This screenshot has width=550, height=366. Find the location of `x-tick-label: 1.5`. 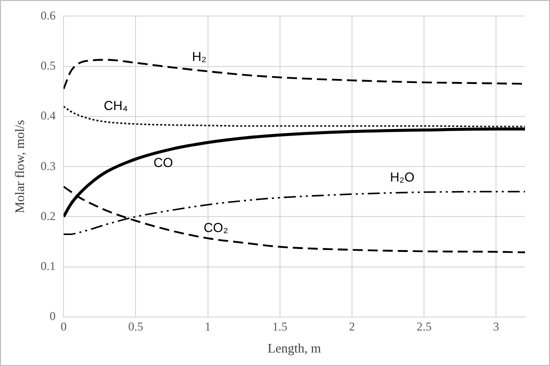

x-tick-label: 1.5 is located at coordinates (280, 326).